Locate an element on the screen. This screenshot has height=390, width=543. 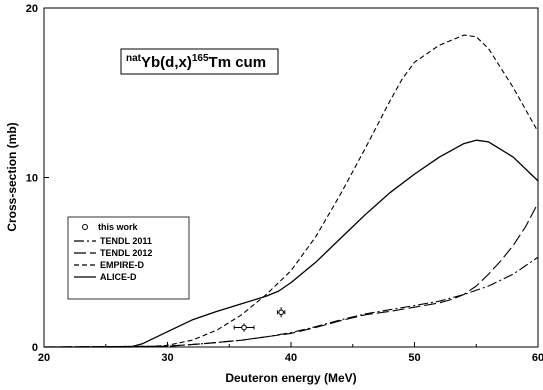
legend-label-this-work: this work is located at coordinates (118, 227).